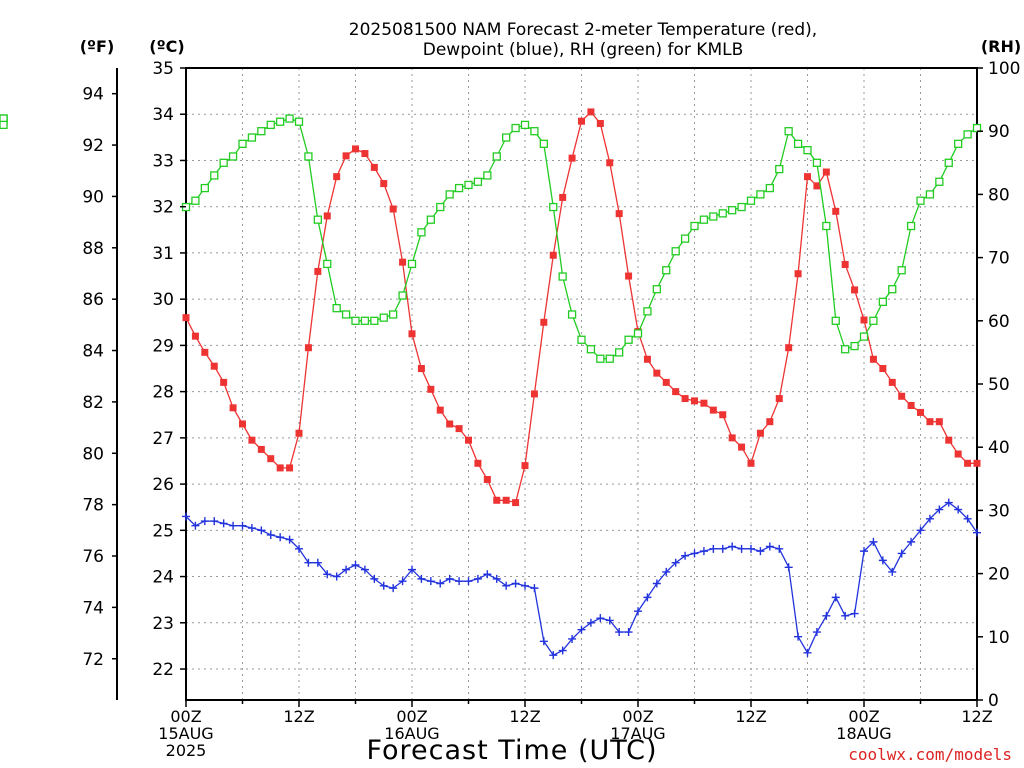  What do you see at coordinates (93, 95) in the screenshot?
I see `fahrenheit-tick-label: 94` at bounding box center [93, 95].